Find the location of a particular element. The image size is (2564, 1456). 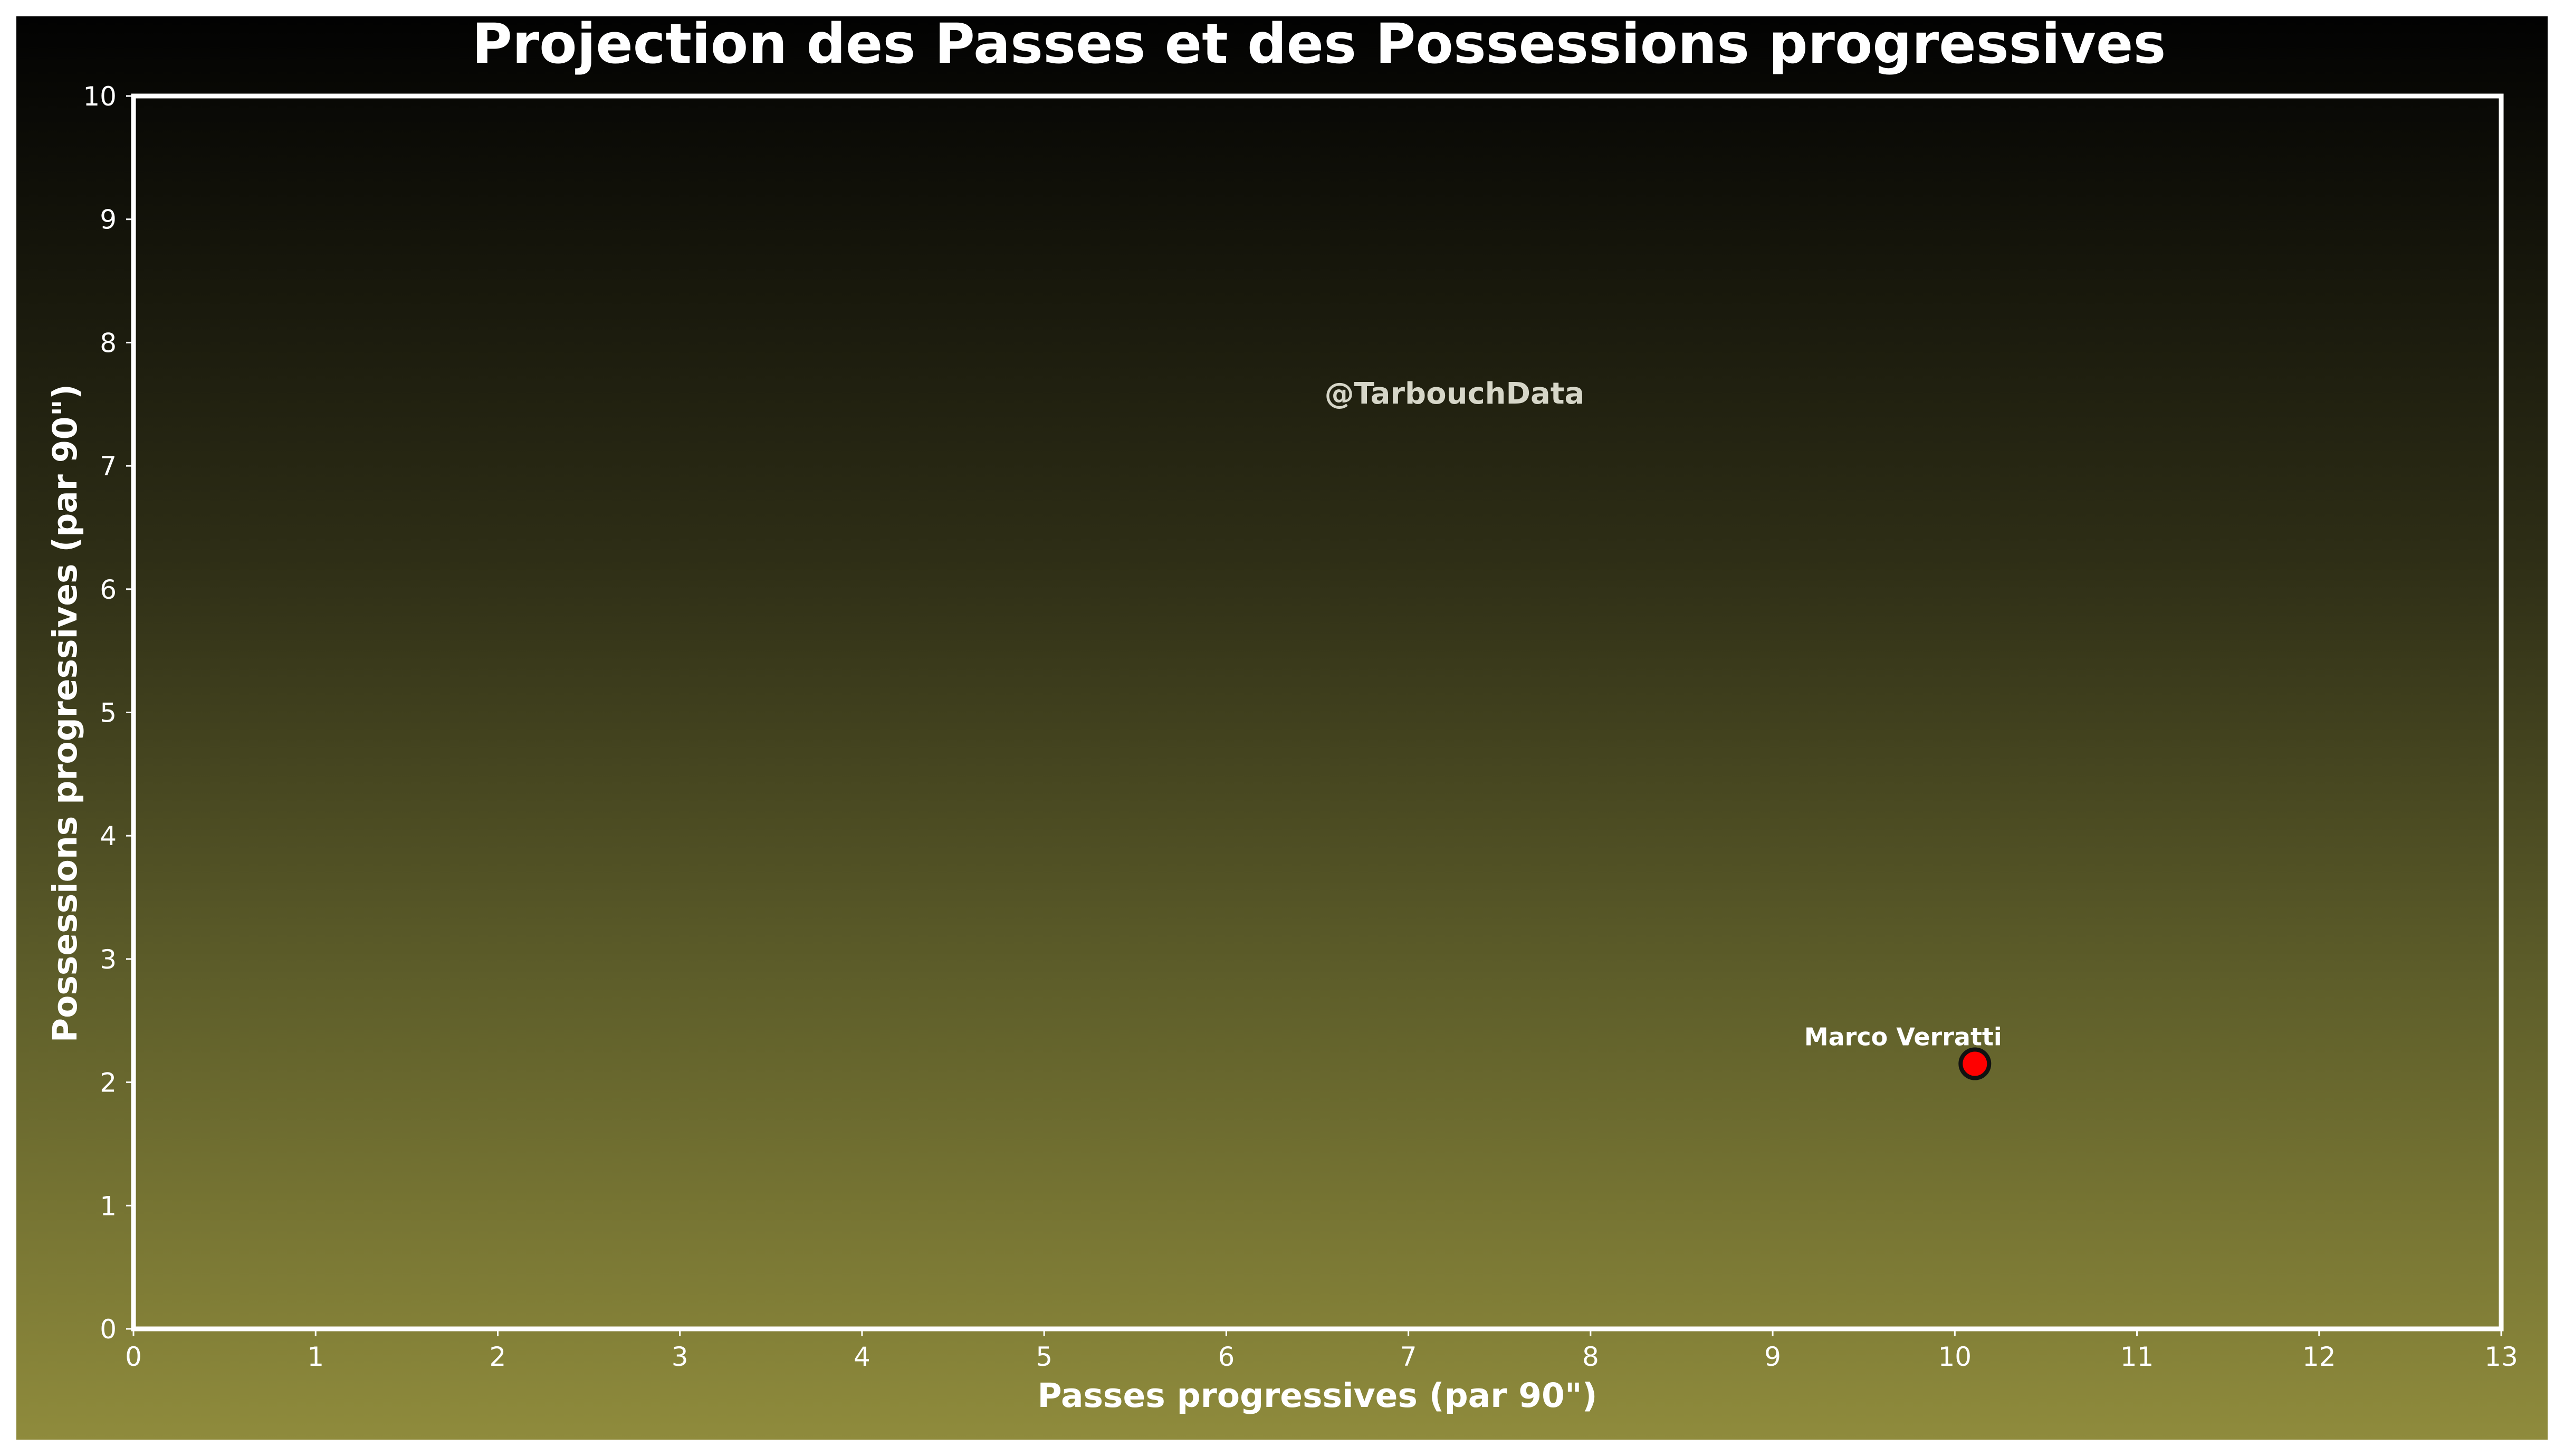

x-tick-label: 7 is located at coordinates (1408, 1357).